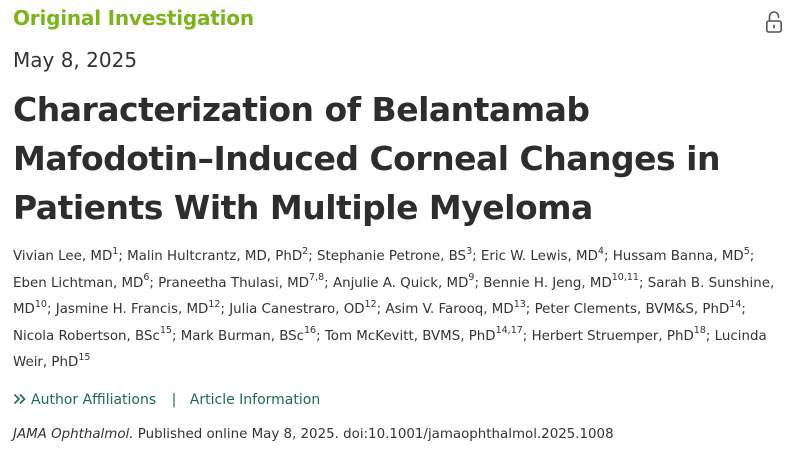 The width and height of the screenshot is (800, 462). I want to click on author-name: Nicola Robertson, BSc, so click(86, 336).